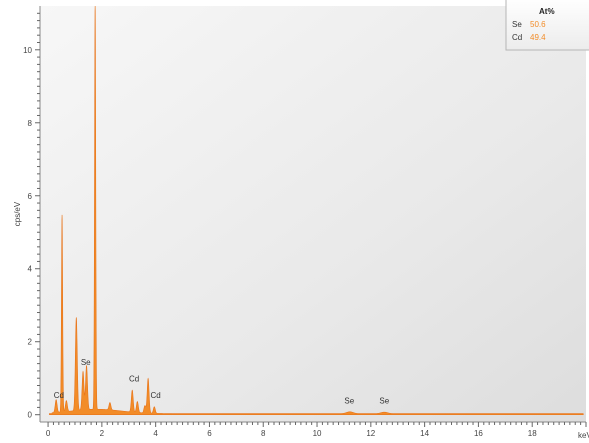 The image size is (589, 443). I want to click on legend-row-se-value: 50.6, so click(538, 24).